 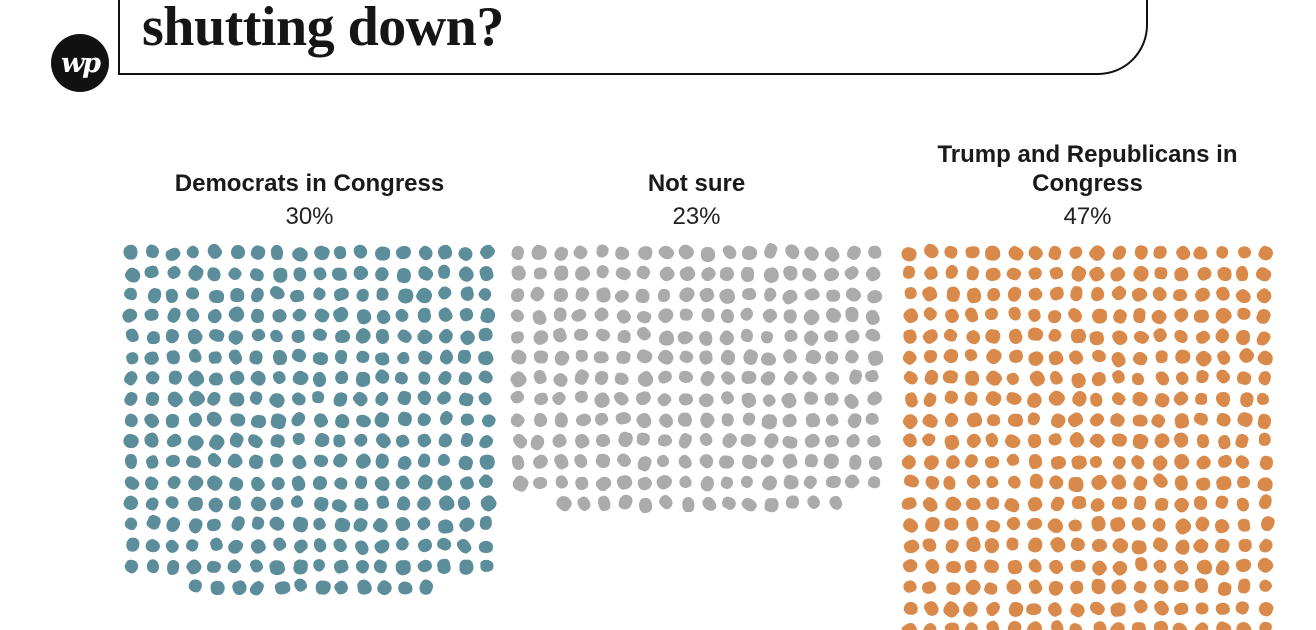 I want to click on wp-logo: wp, so click(x=80, y=63).